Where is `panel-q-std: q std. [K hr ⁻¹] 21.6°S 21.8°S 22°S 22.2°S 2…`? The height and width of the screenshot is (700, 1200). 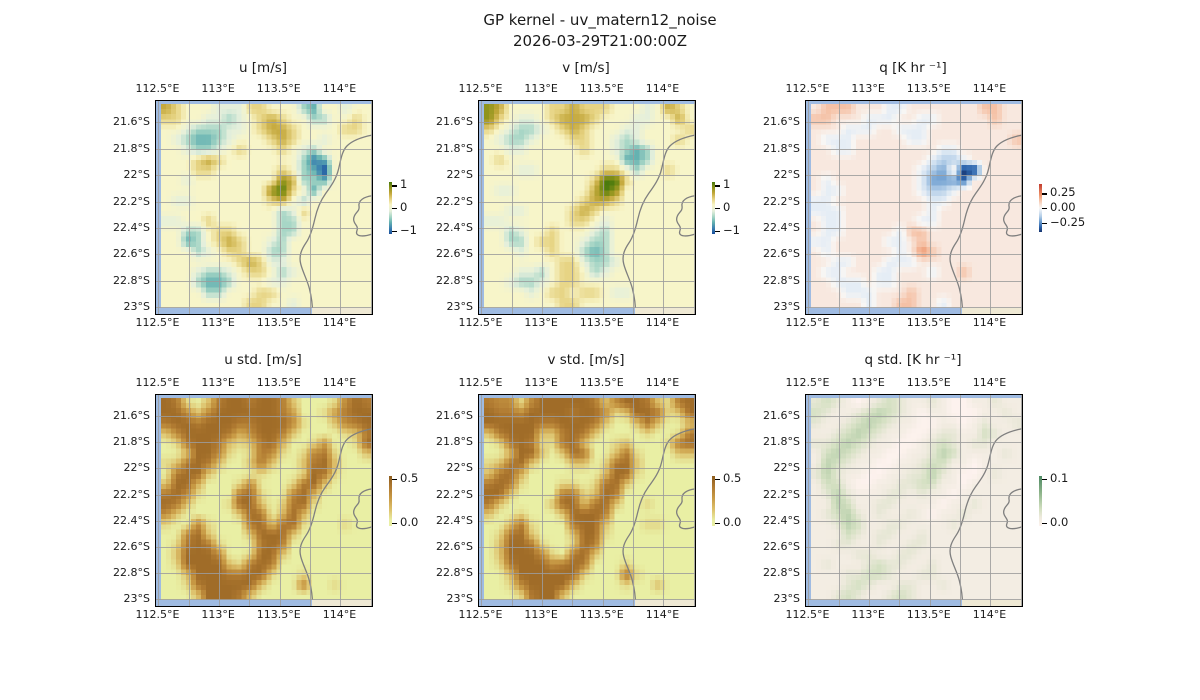
panel-q-std: q std. [K hr ⁻¹] 21.6°S 21.8°S 22°S 22.2°S 2… is located at coordinates (915, 490).